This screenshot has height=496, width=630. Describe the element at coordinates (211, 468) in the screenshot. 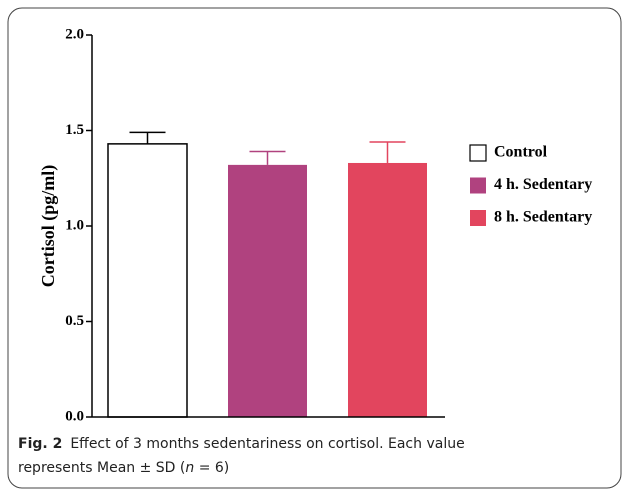

I see `caption-text: = 6)` at that location.